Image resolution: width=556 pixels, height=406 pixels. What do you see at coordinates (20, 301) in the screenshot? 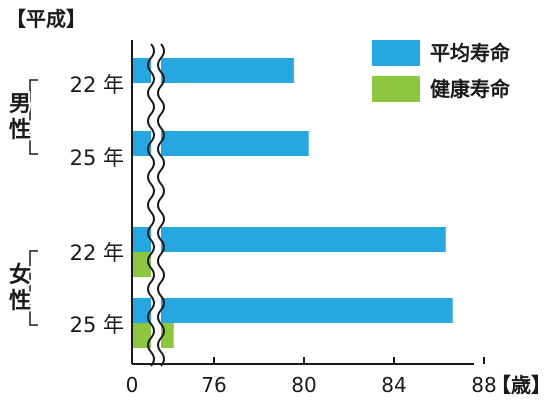
I see `group-label-1-char-1: 性` at bounding box center [20, 301].